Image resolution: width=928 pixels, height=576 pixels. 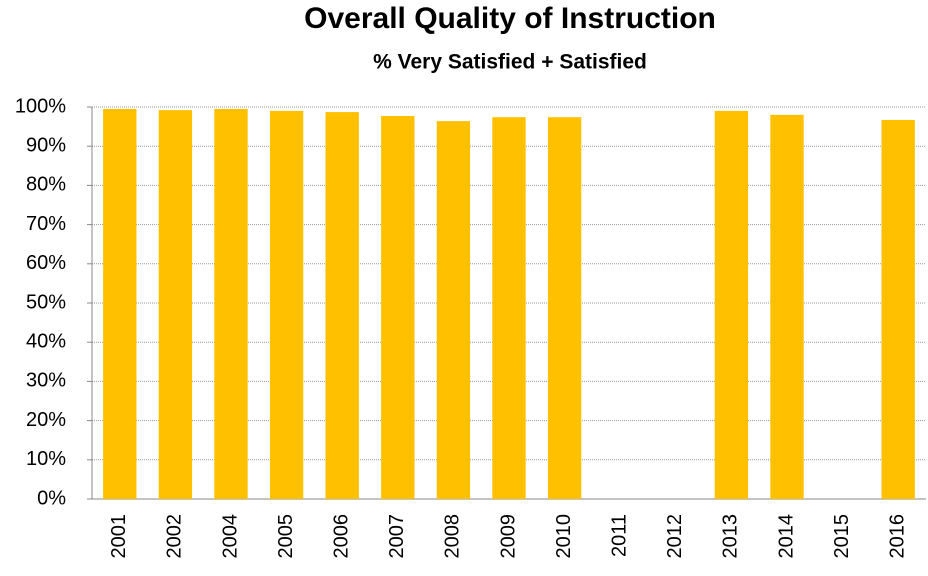 I want to click on x-tick-label: 2014, so click(x=786, y=536).